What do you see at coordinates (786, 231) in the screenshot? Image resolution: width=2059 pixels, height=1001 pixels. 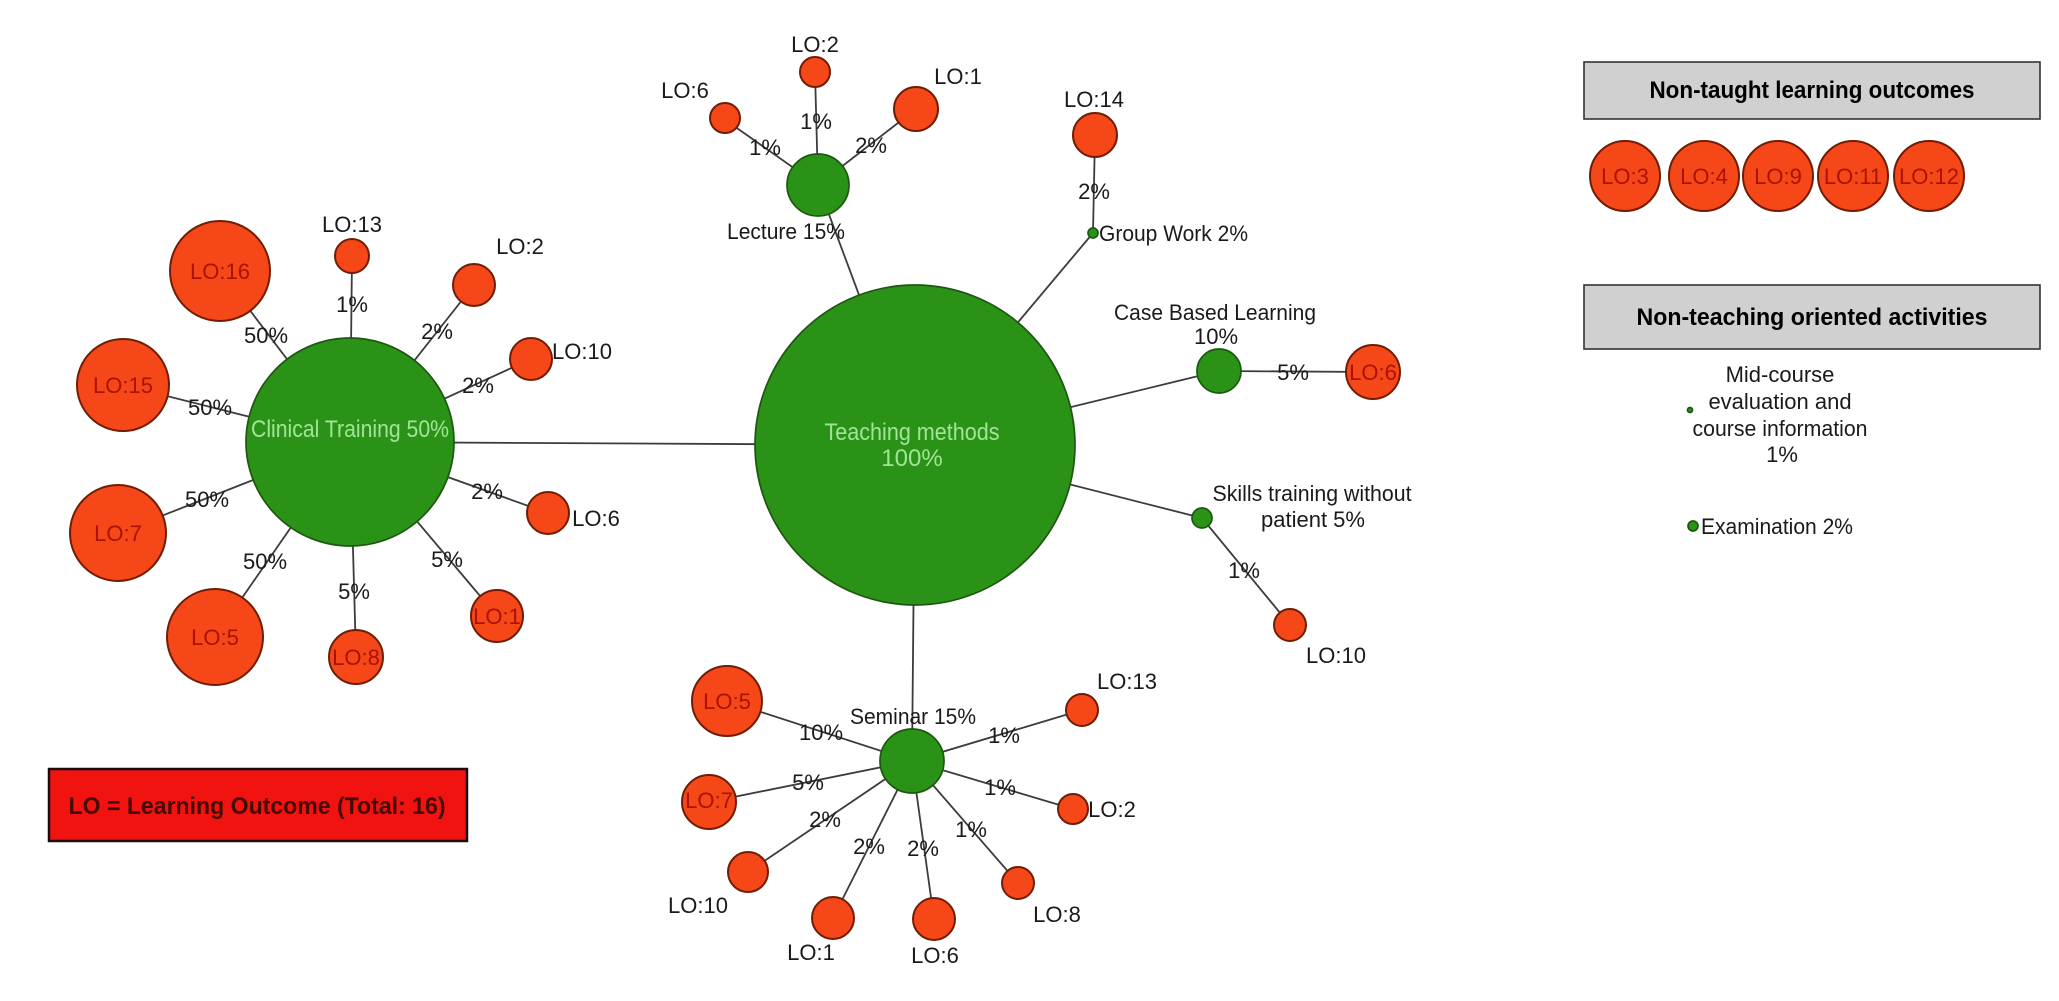 I see `svg-text: Lecture 15%` at bounding box center [786, 231].